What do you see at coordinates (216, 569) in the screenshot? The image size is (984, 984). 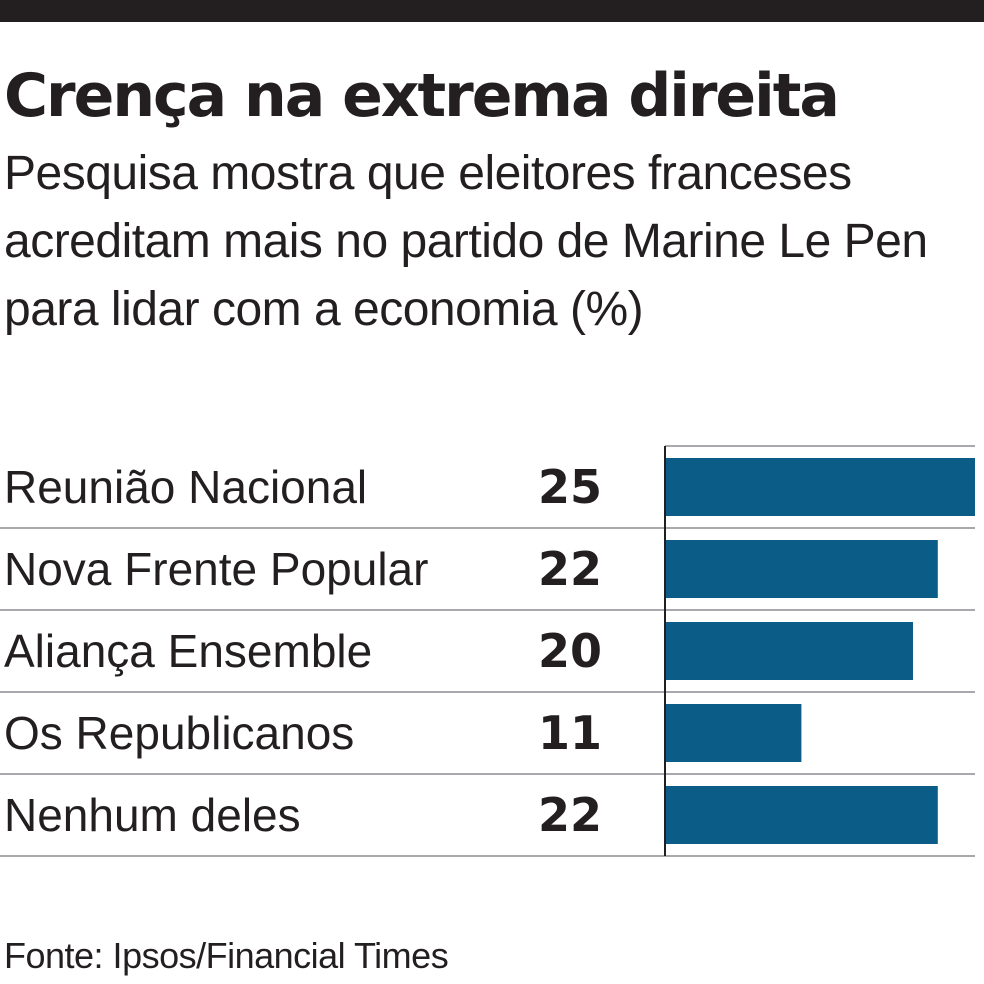 I see `category-label-1: Nova Frente Popular` at bounding box center [216, 569].